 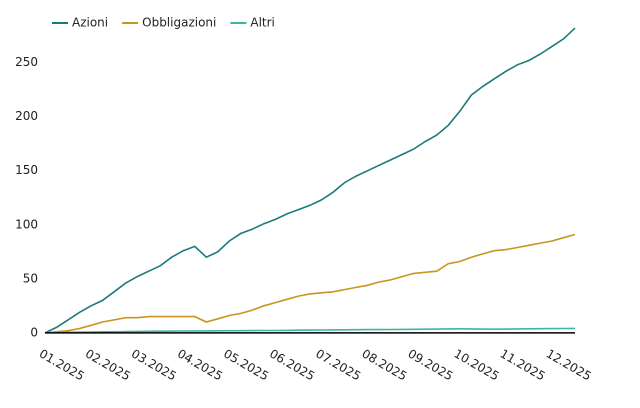 I want to click on y-tick-label: 50, so click(x=30, y=278).